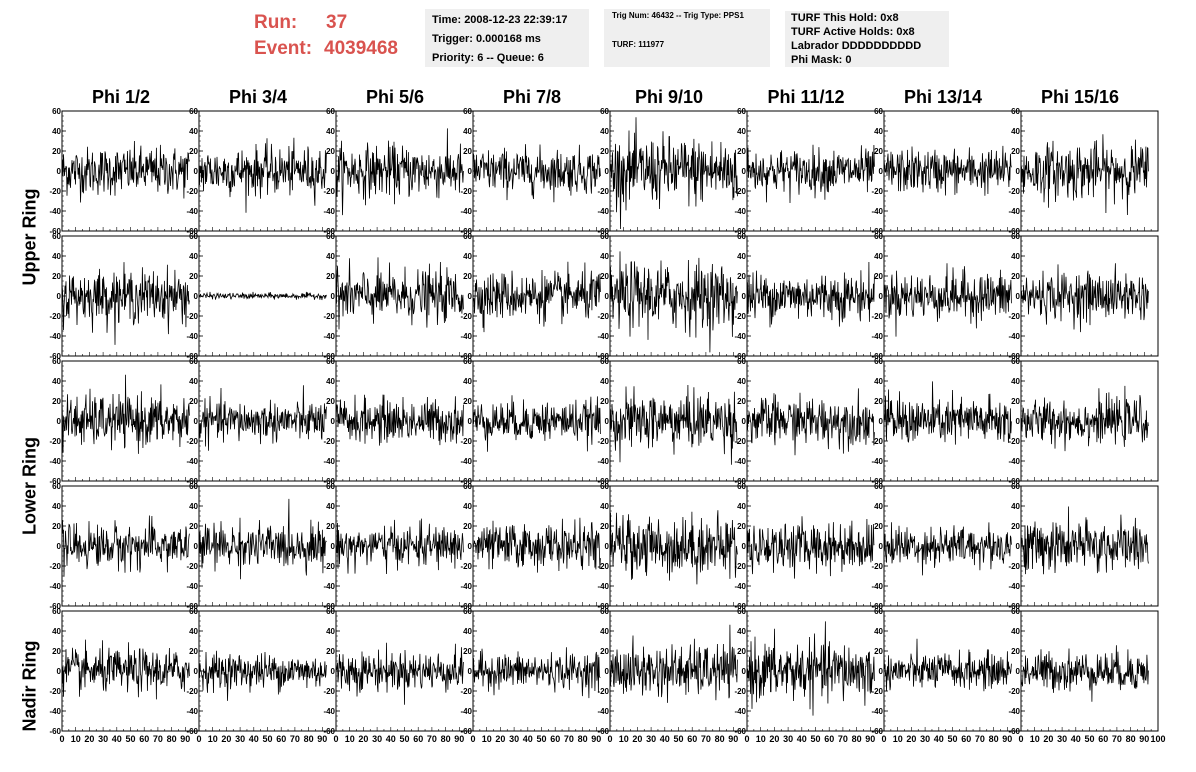  Describe the element at coordinates (276, 22) in the screenshot. I see `run-label: Run:` at that location.